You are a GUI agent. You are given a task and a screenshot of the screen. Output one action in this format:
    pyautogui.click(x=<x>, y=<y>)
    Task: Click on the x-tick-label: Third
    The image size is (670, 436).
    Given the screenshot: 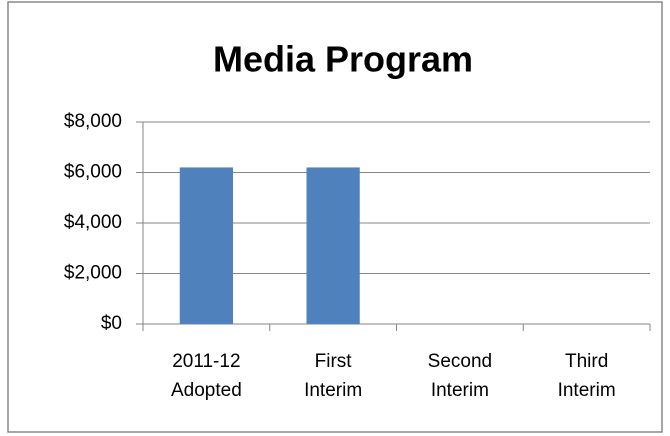 What is the action you would take?
    pyautogui.click(x=586, y=361)
    